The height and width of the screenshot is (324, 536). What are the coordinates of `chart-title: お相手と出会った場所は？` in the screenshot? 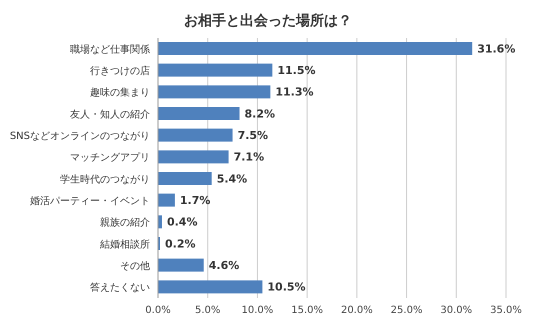 It's located at (268, 21).